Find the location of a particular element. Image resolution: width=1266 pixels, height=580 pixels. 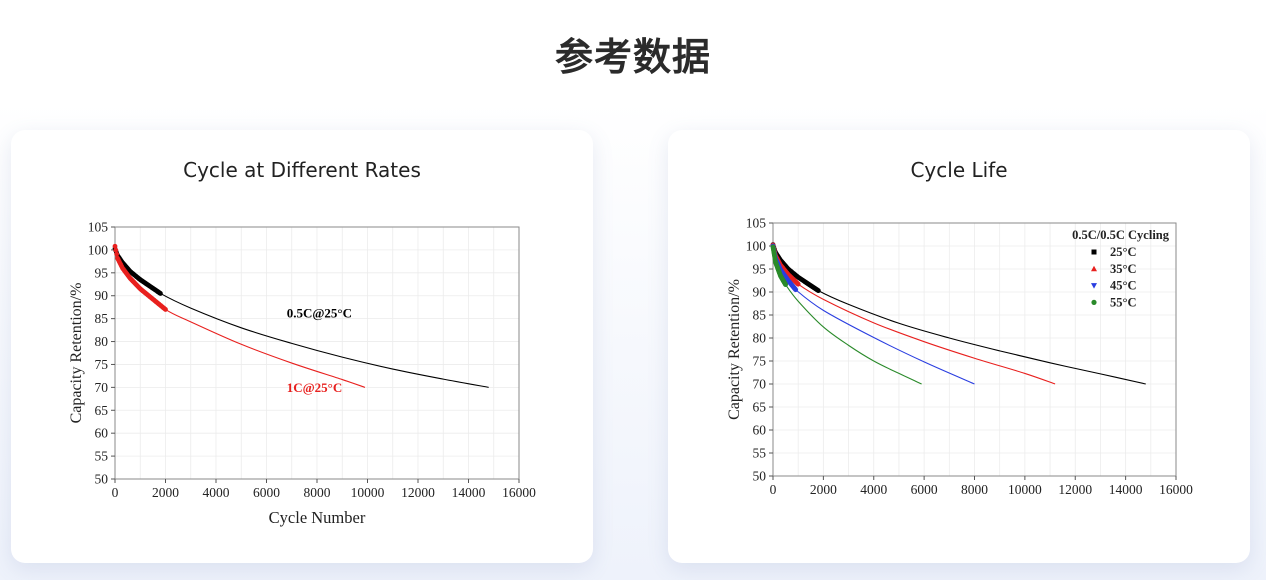

series-annotation: 0.5C@25°C is located at coordinates (319, 313).